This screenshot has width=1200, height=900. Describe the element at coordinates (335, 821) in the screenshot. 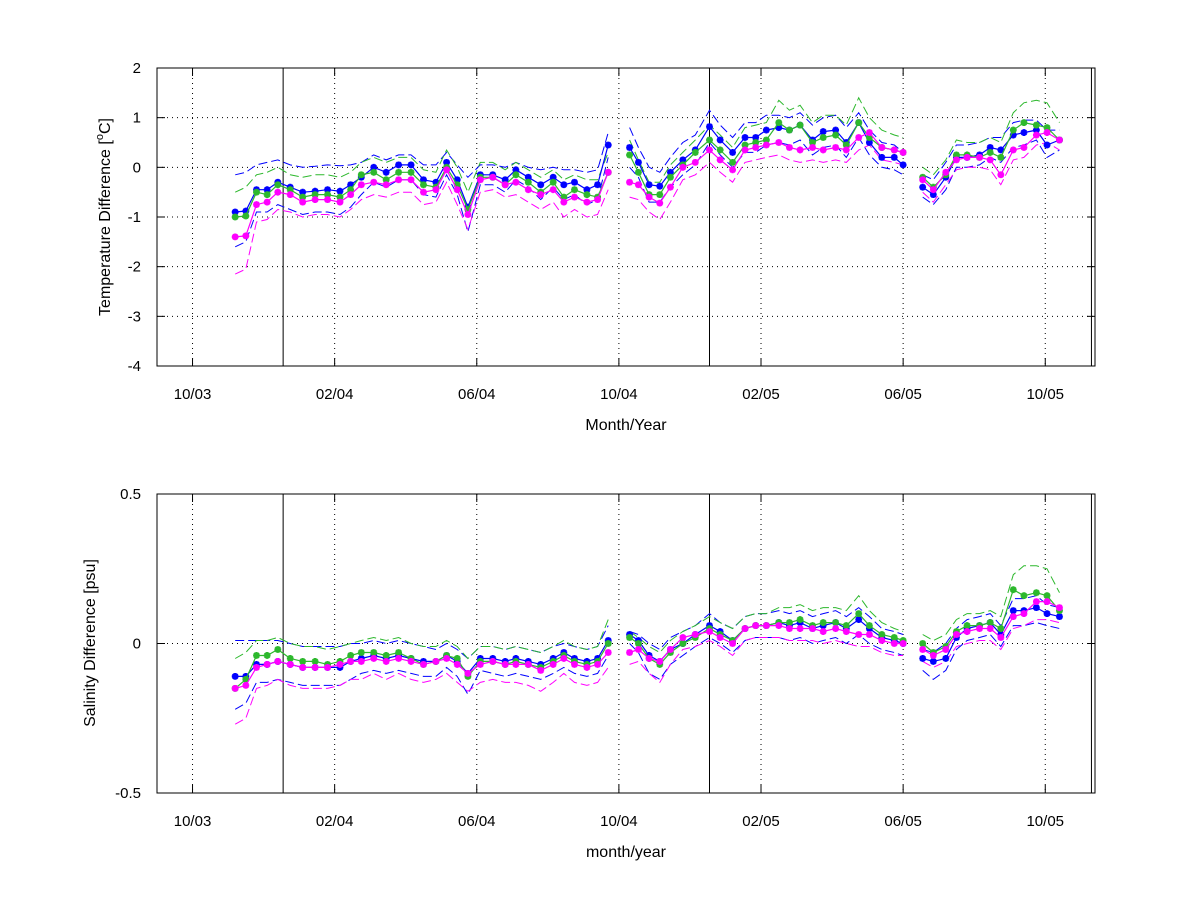

I see `sal-xtick-label: 02/04` at that location.